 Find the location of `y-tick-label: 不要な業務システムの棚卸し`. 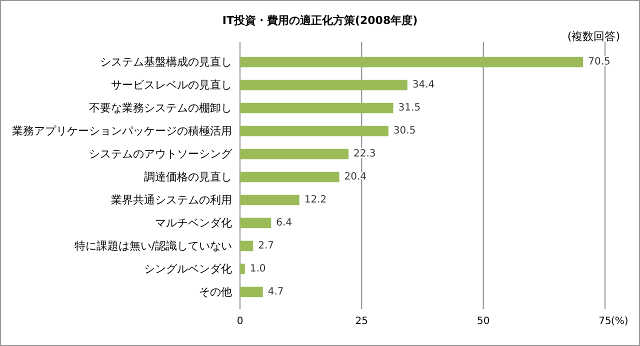

y-tick-label: 不要な業務システムの棚卸し is located at coordinates (160, 108).